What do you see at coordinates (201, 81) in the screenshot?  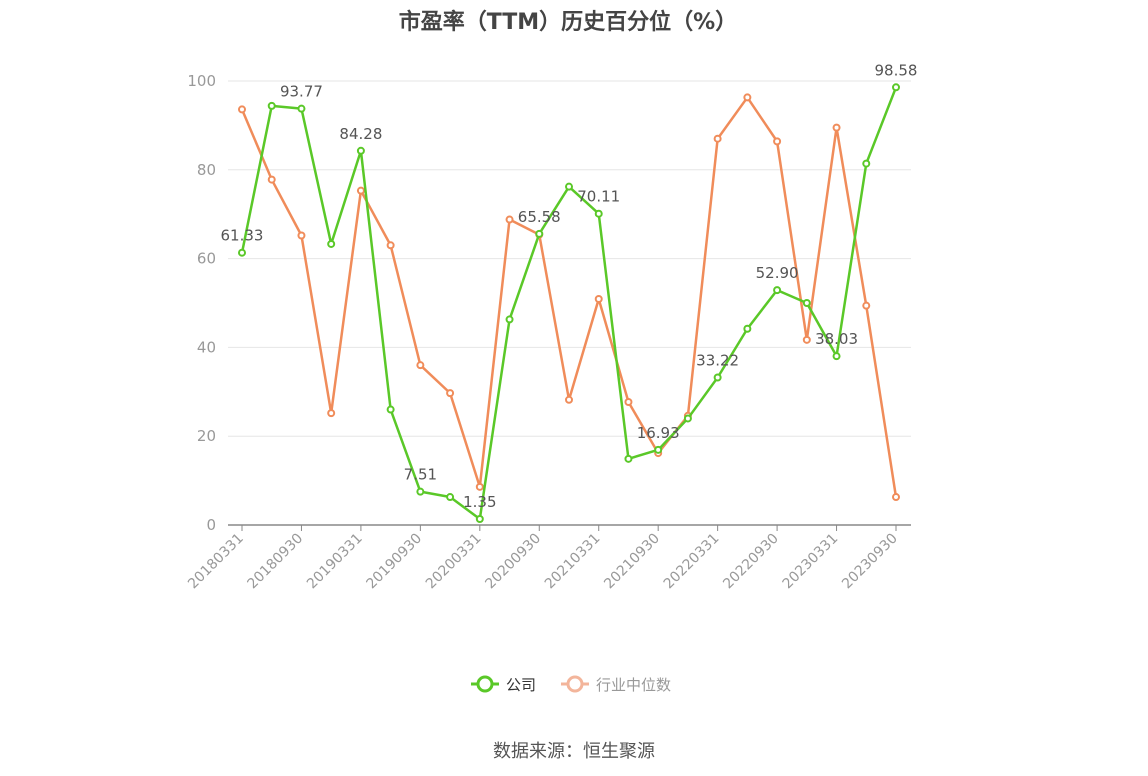 I see `y-tick-label: 100` at bounding box center [201, 81].